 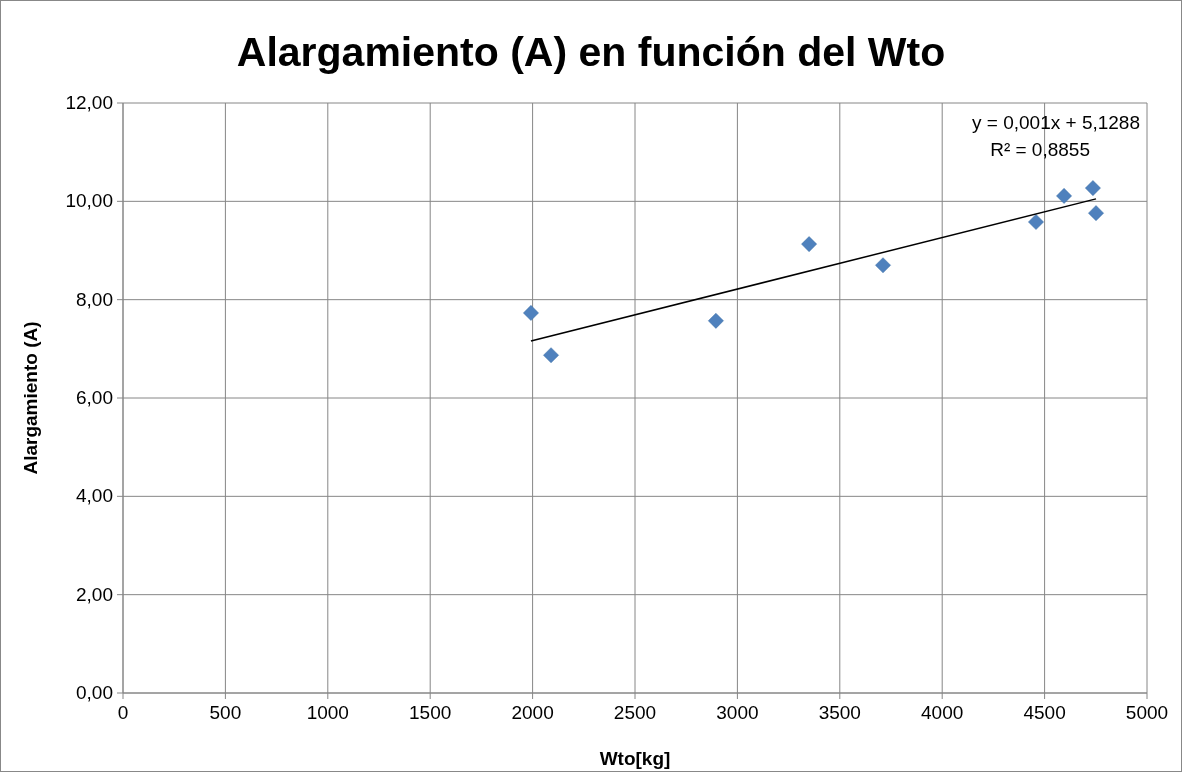 I want to click on annotation: R² = 0,8855, so click(x=1040, y=149).